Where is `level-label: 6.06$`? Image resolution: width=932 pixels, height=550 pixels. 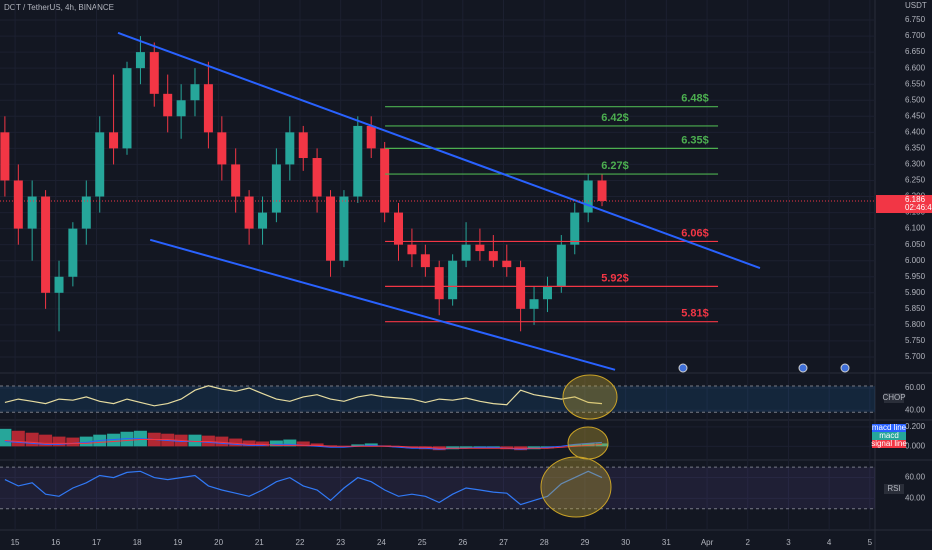
level-label: 6.06$ is located at coordinates (695, 233).